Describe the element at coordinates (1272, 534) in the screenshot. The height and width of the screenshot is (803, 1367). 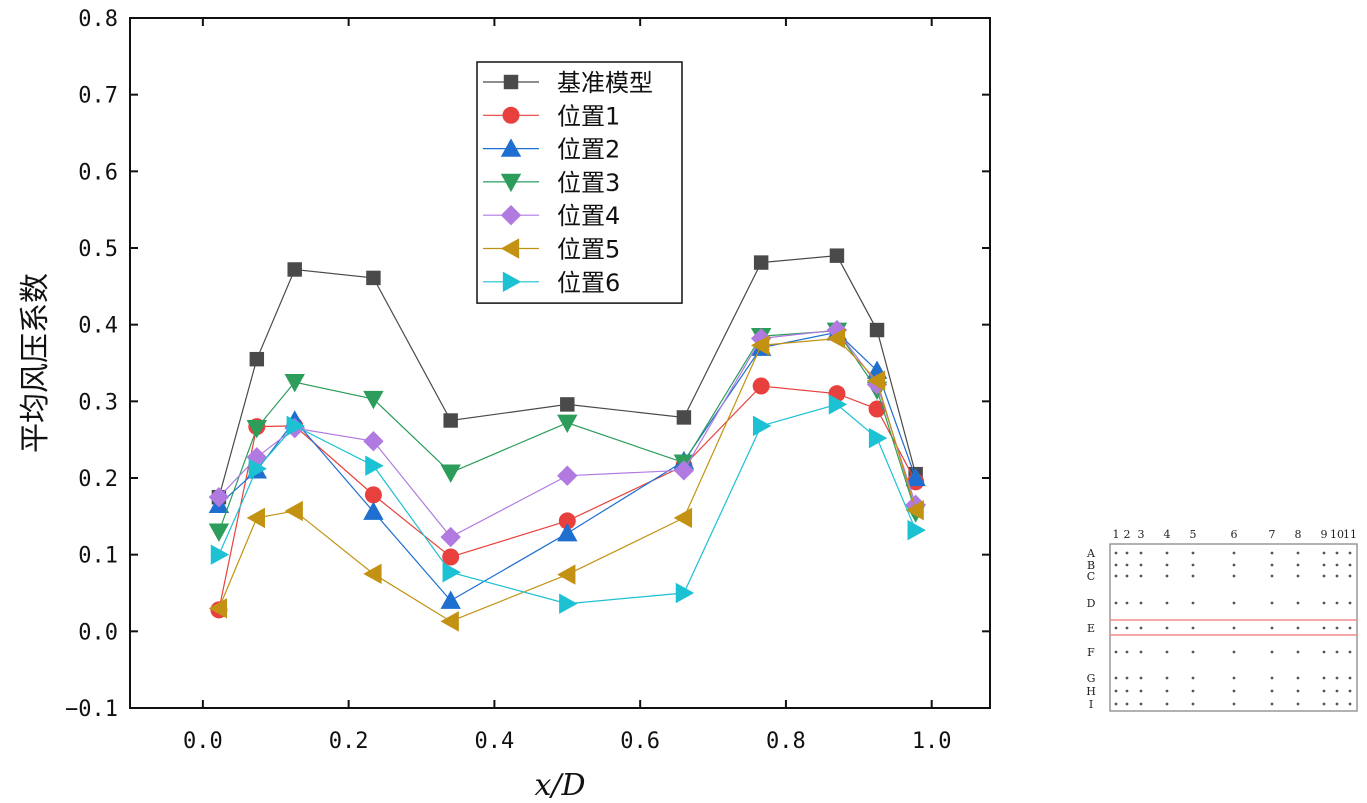
I see `inset-column-label: 7` at that location.